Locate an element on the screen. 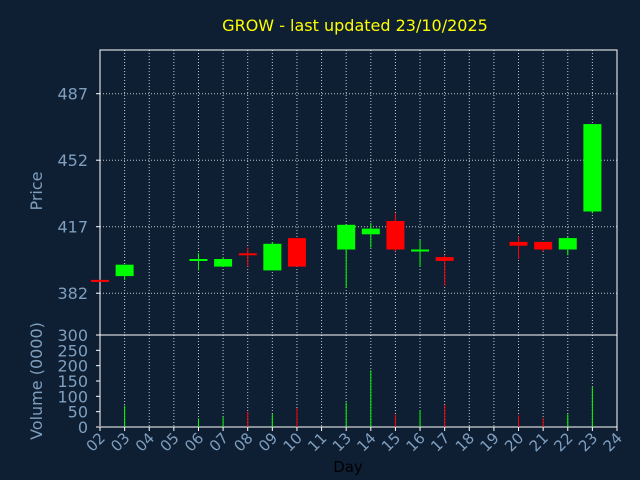 The width and height of the screenshot is (640, 480). volume-tick-label: 150 is located at coordinates (72, 381).